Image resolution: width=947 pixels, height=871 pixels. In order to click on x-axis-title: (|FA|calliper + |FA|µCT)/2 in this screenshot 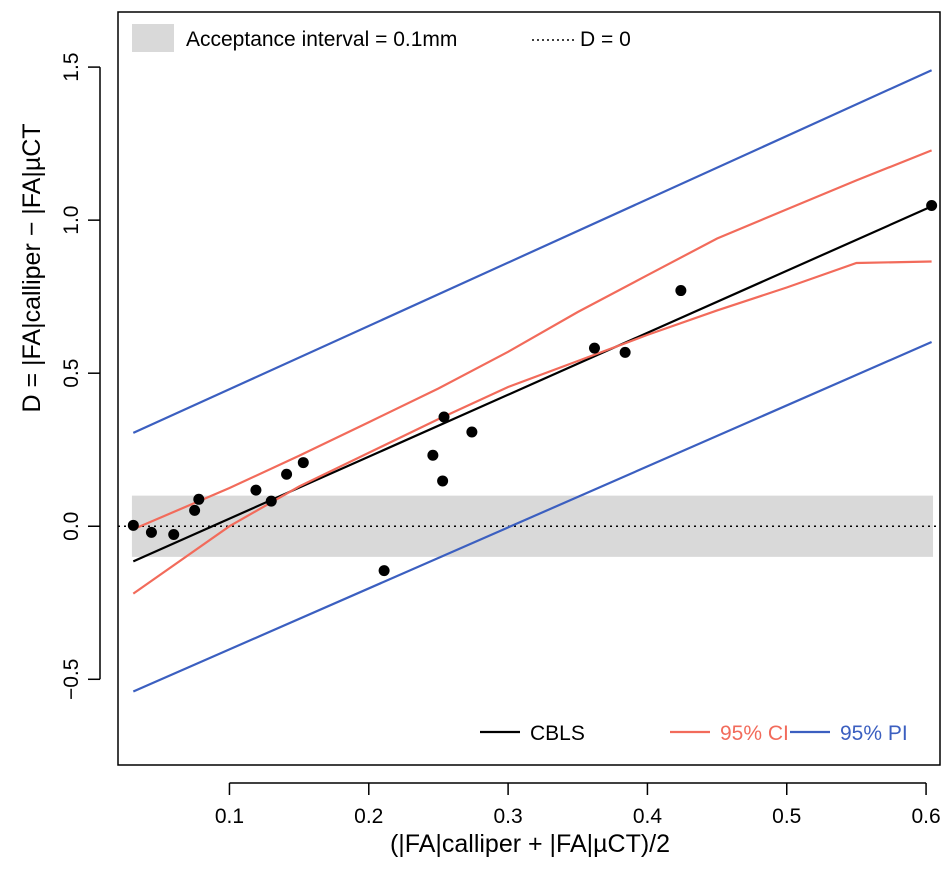, I will do `click(530, 844)`.